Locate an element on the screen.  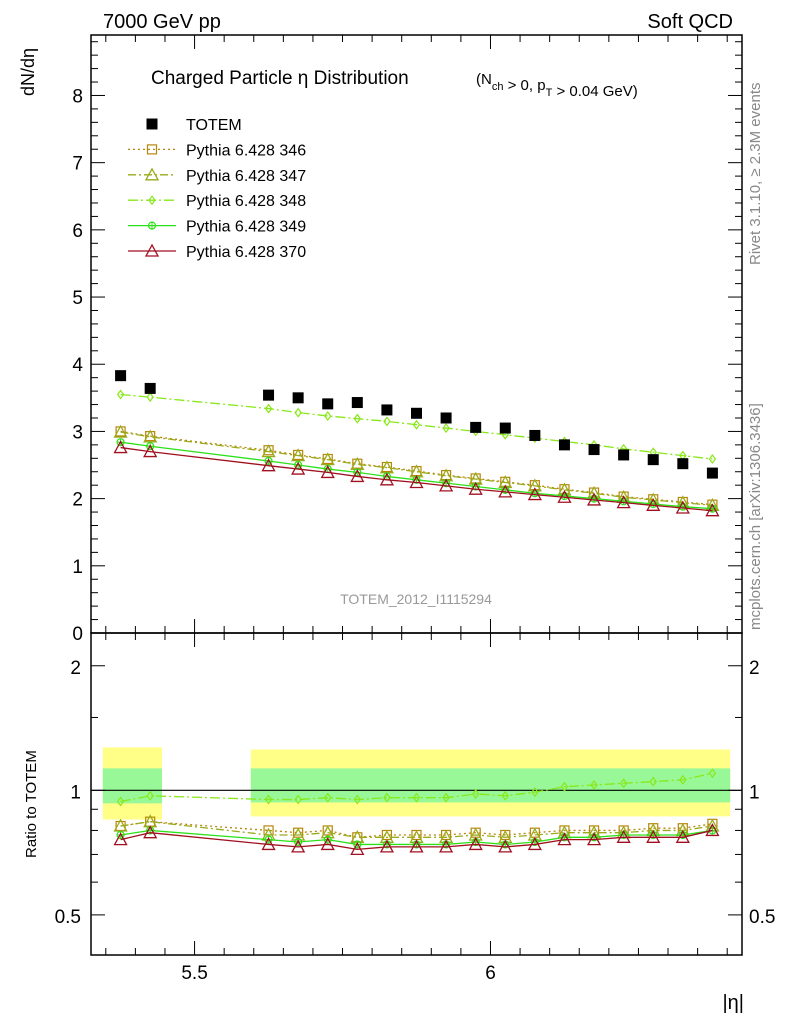
legend-item-5: Pythia 6.428 370 is located at coordinates (217, 252).